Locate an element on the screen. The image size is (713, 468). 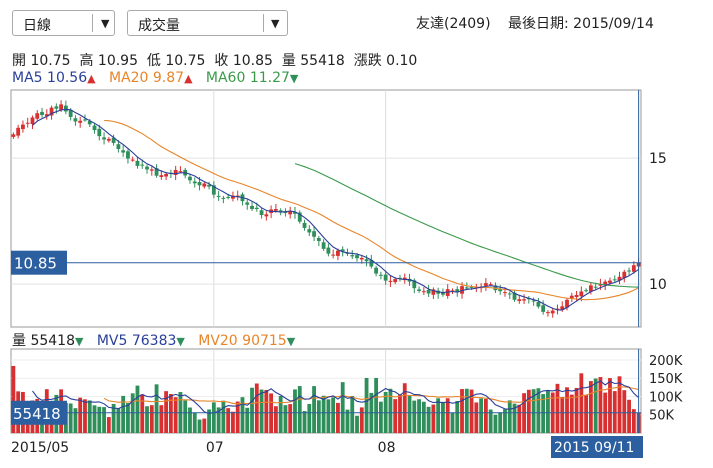
change-label: 漲跌 is located at coordinates (367, 61).